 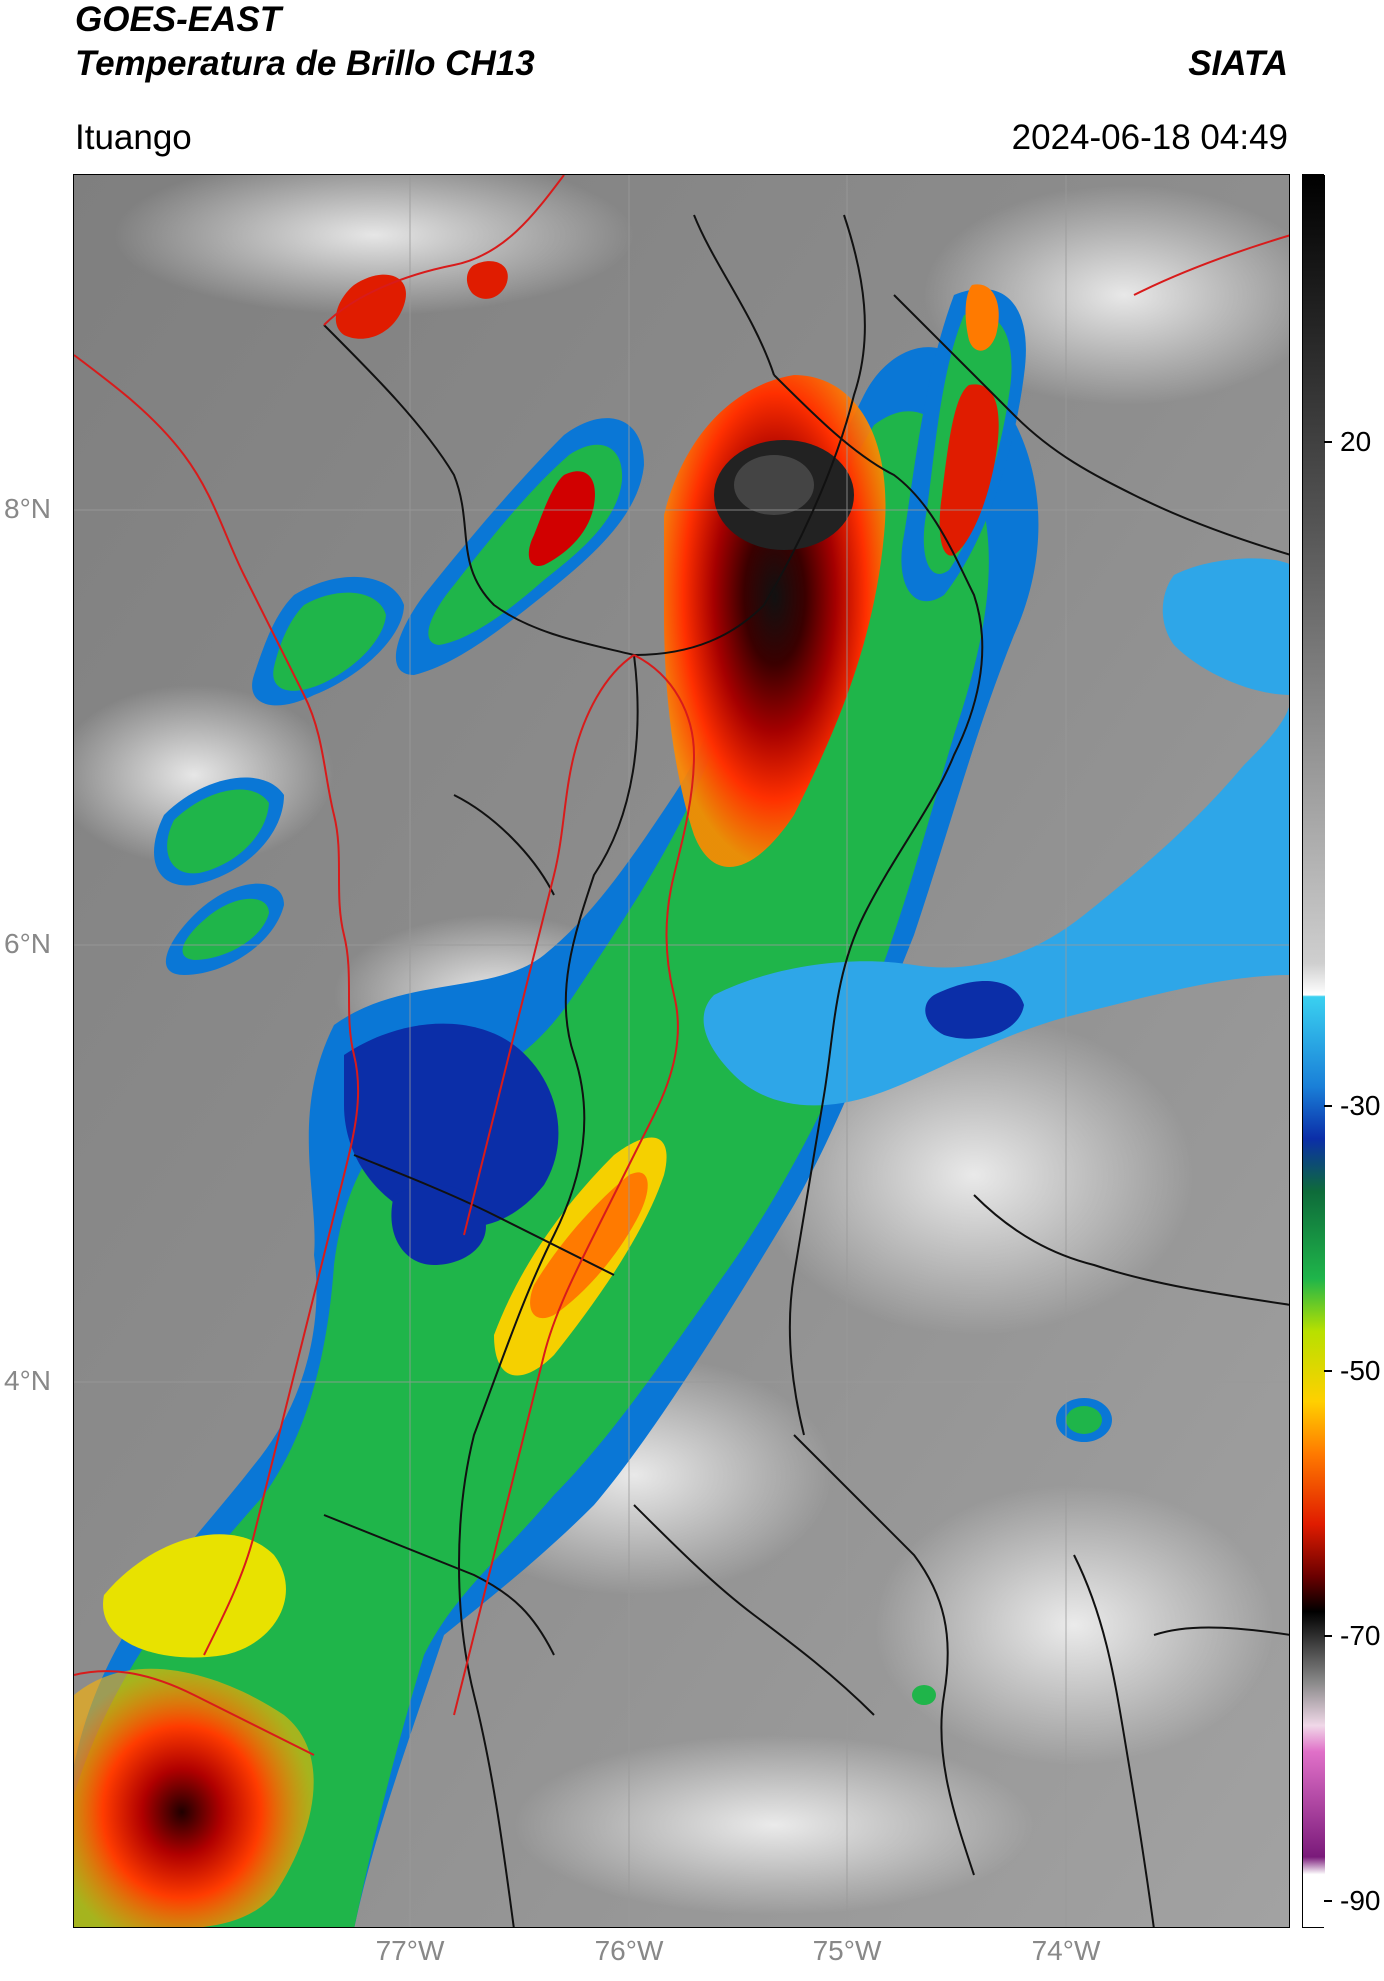 I want to click on warm-streak, so click(x=194, y=1596).